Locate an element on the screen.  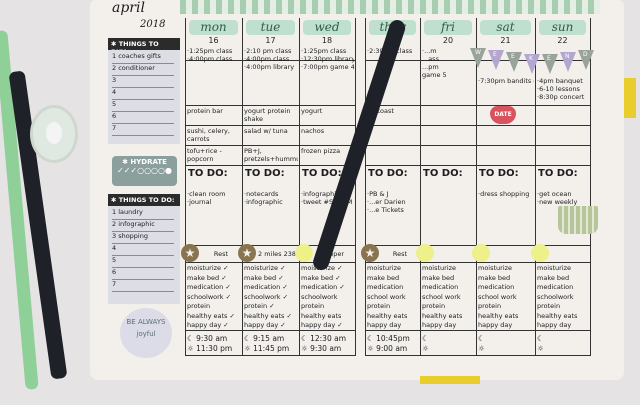
todo-item: ·dress shopping is located at coordinates (504, 194).